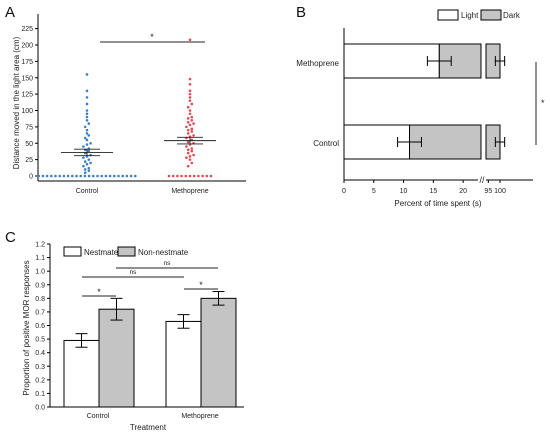 The width and height of the screenshot is (550, 435). Describe the element at coordinates (374, 191) in the screenshot. I see `panel-b-x-tick-label: 5` at that location.